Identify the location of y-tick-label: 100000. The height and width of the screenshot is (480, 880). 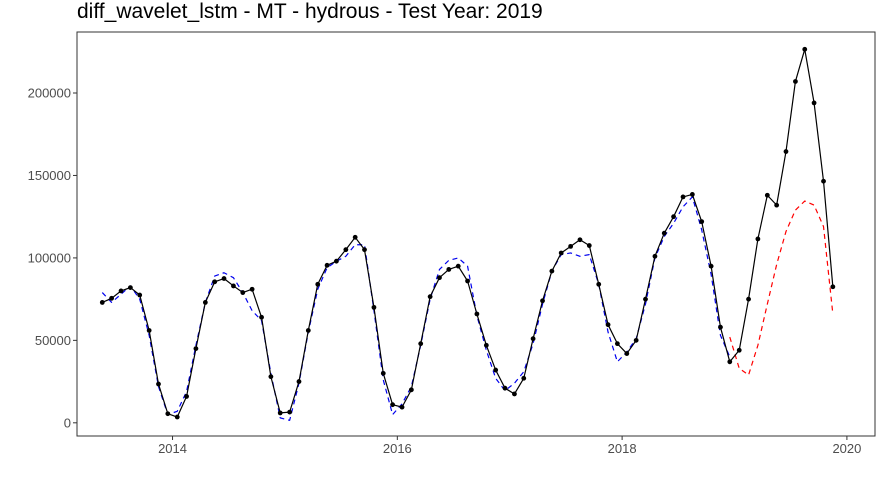
(49, 257).